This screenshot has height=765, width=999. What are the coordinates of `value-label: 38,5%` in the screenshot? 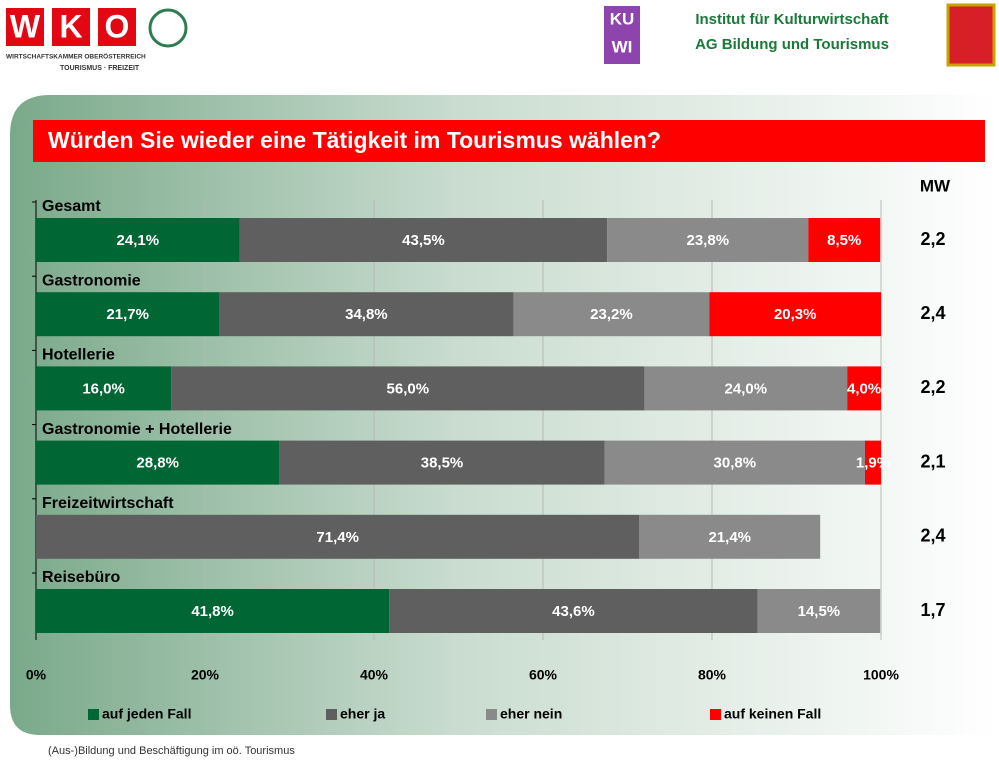 It's located at (442, 463).